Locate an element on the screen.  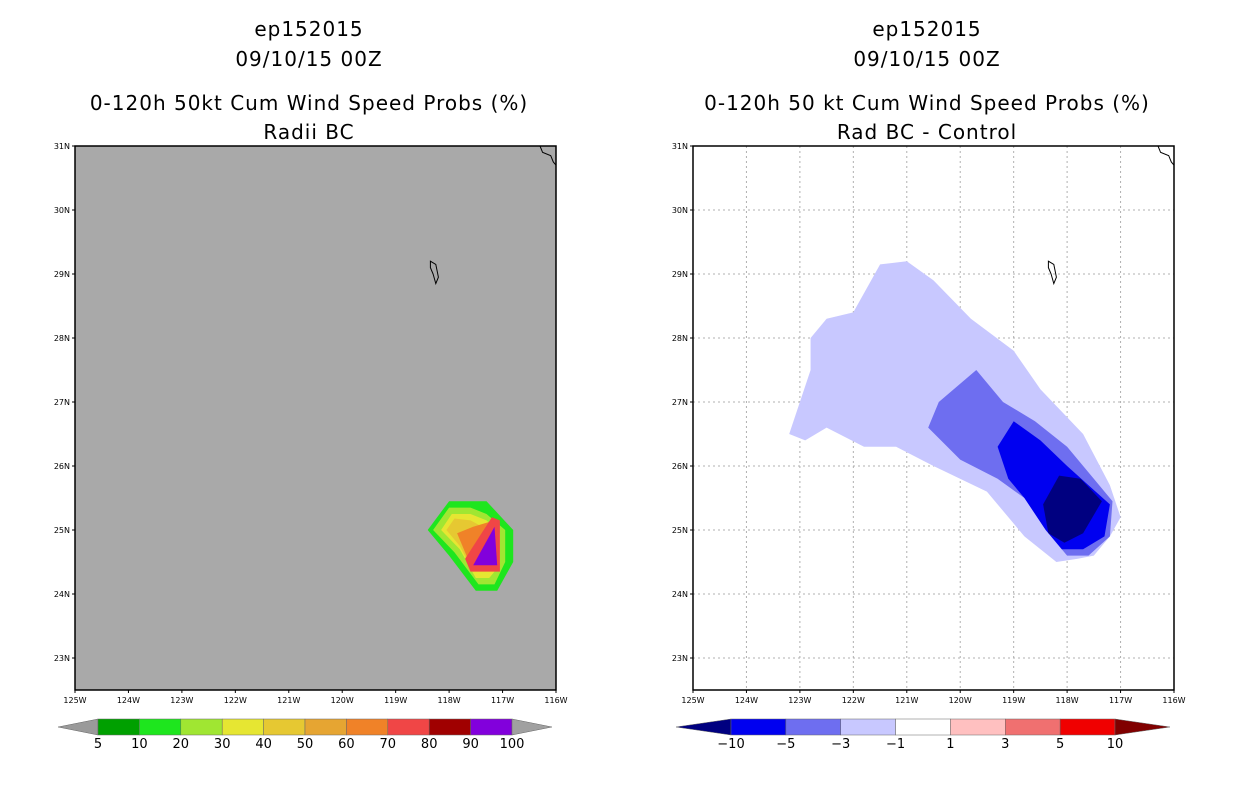
contour-level-neg3 is located at coordinates (1020, 463).